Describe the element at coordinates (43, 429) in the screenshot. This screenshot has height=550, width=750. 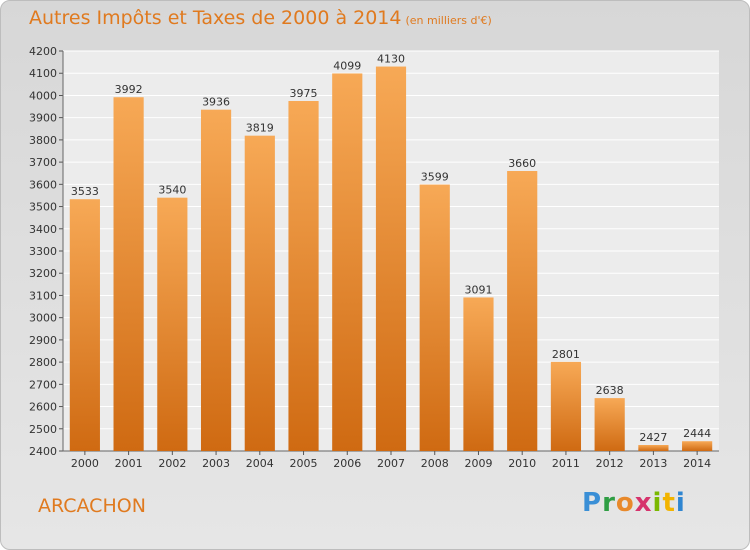
I see `y-tick-label: 2500` at that location.